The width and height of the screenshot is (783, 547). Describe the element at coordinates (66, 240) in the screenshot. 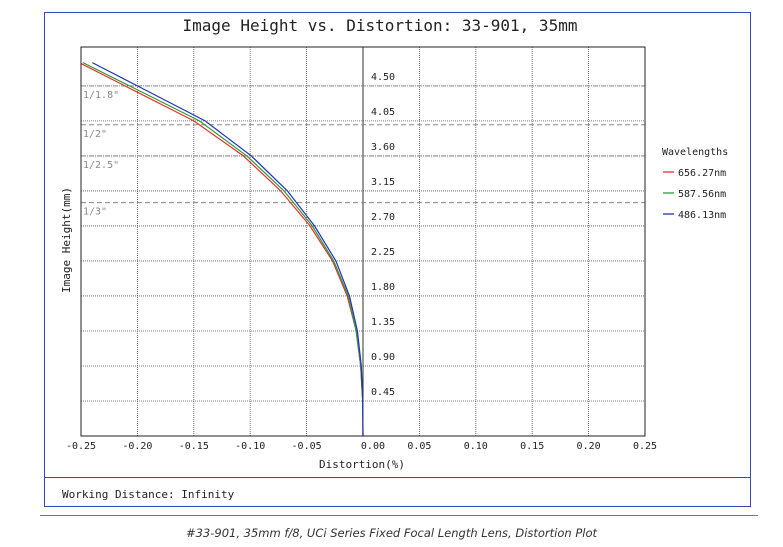

I see `y-axis-label: Image Height(mm)` at that location.